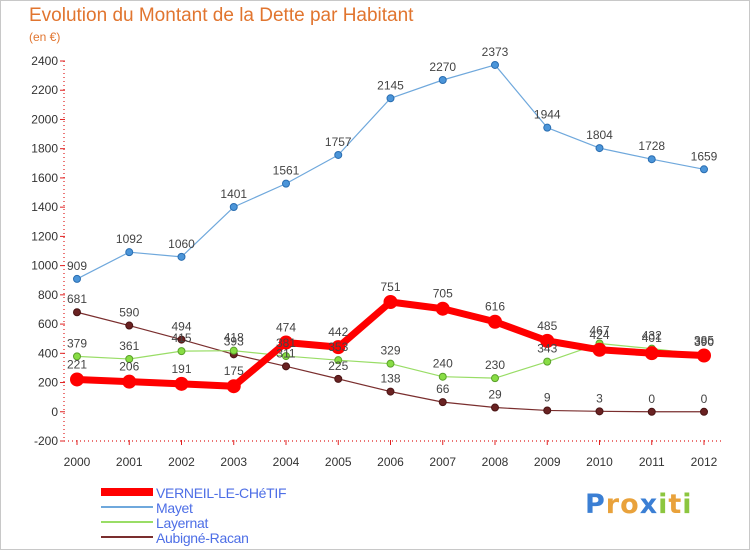 The image size is (750, 550). I want to click on data-label-mayet: 2270, so click(442, 67).